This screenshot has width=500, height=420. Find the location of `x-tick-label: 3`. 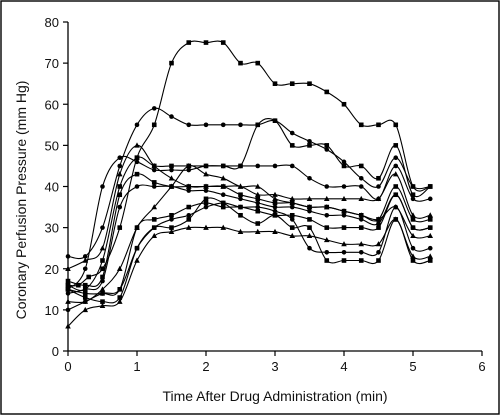

x-tick-label: 3 is located at coordinates (274, 366).